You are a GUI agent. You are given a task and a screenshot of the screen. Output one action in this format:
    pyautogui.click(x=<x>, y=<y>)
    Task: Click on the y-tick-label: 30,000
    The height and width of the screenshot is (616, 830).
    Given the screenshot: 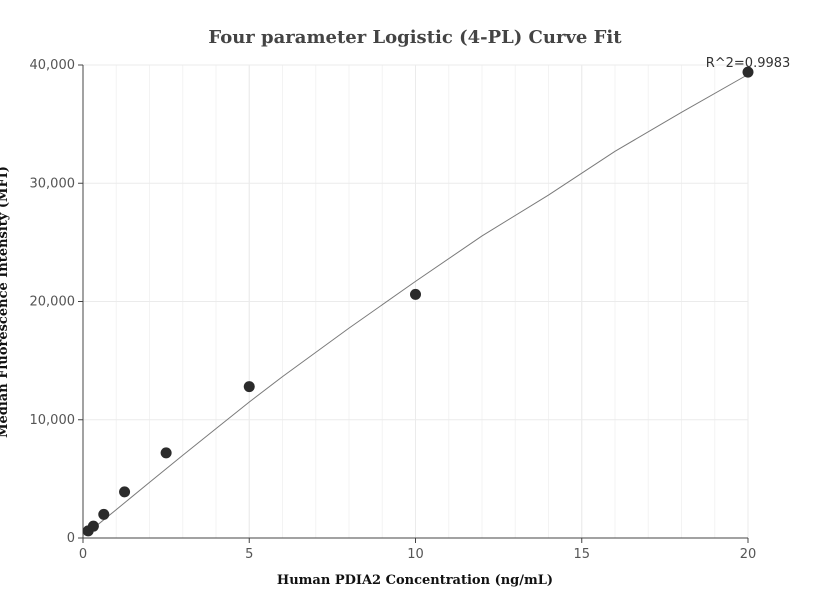 What is the action you would take?
    pyautogui.click(x=53, y=183)
    